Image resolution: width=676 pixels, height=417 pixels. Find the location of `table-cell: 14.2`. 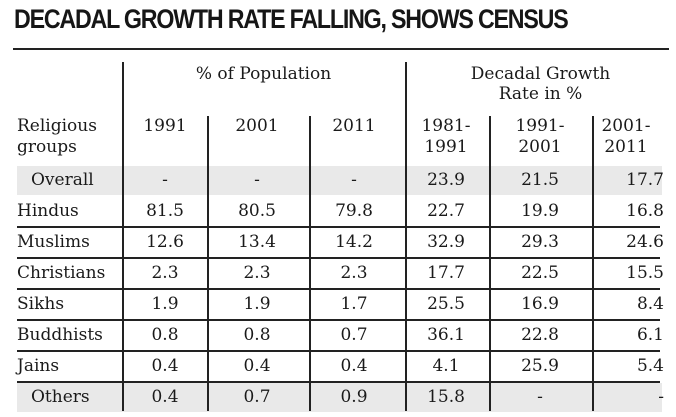

table-cell: 14.2 is located at coordinates (354, 242).